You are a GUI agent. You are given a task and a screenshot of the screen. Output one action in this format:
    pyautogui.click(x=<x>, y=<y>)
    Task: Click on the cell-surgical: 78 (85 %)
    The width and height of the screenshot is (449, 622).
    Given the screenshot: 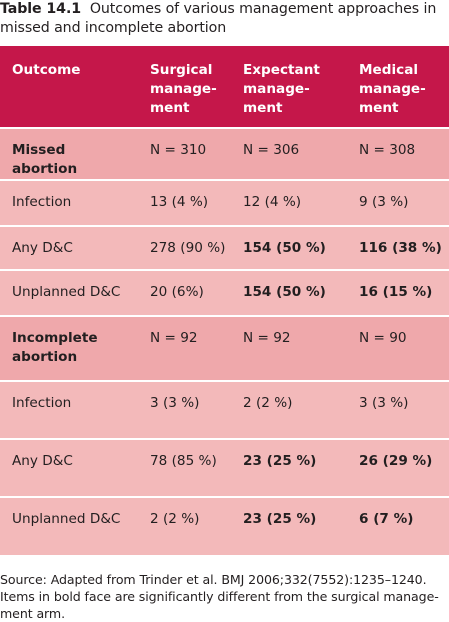 What is the action you would take?
    pyautogui.click(x=184, y=467)
    